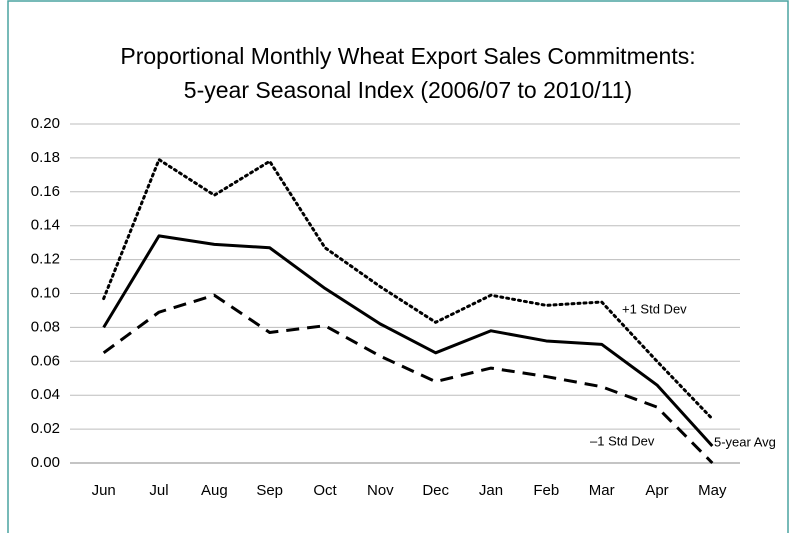 This screenshot has height=533, width=790. Describe the element at coordinates (214, 490) in the screenshot. I see `x-tick-label: Aug` at that location.